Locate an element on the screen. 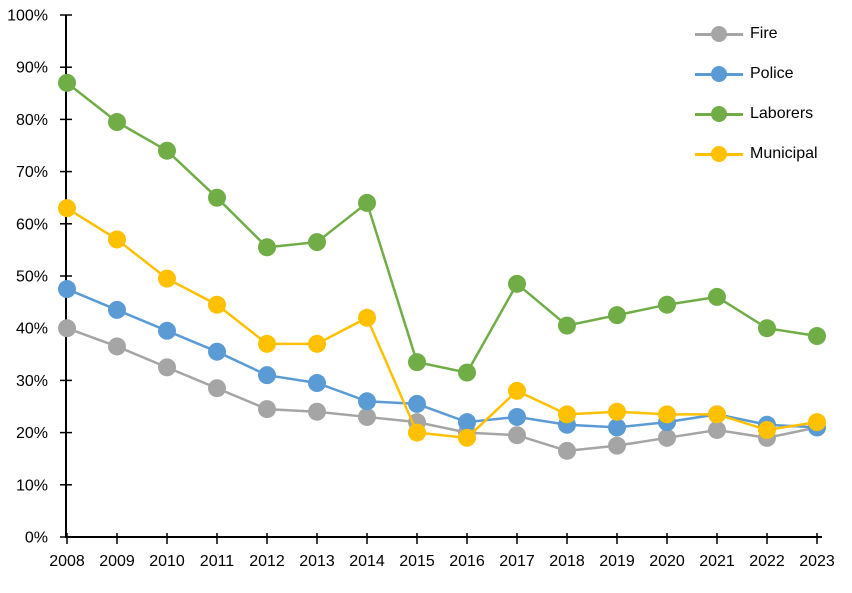  legend-label-fire: Fire is located at coordinates (764, 33).